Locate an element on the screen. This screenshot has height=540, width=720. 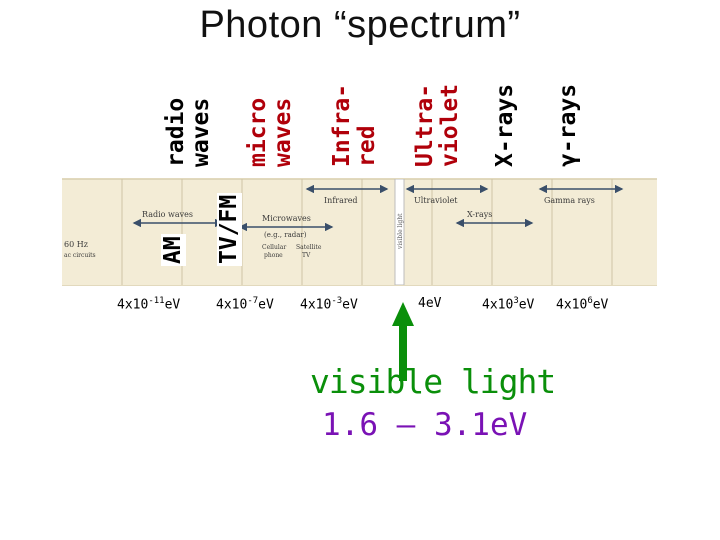
chart-ultraviolet-text: Ultraviolet is located at coordinates (436, 200).